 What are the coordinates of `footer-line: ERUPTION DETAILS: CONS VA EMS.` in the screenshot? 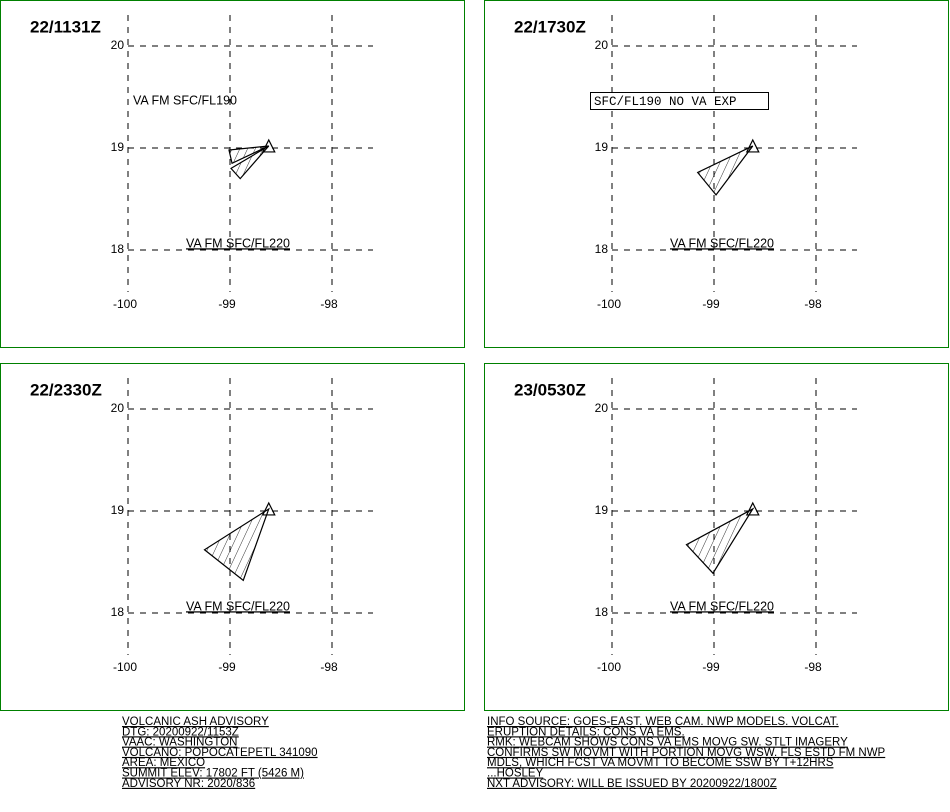 It's located at (586, 732).